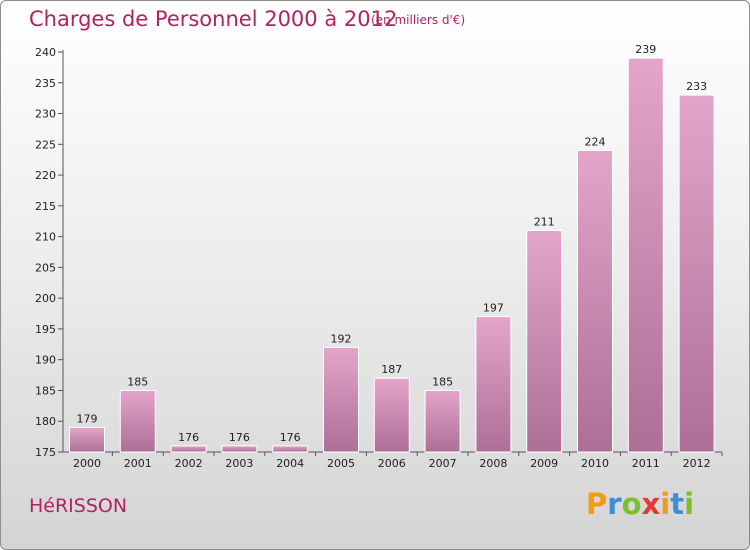 This screenshot has height=550, width=750. I want to click on bar-2008, so click(493, 384).